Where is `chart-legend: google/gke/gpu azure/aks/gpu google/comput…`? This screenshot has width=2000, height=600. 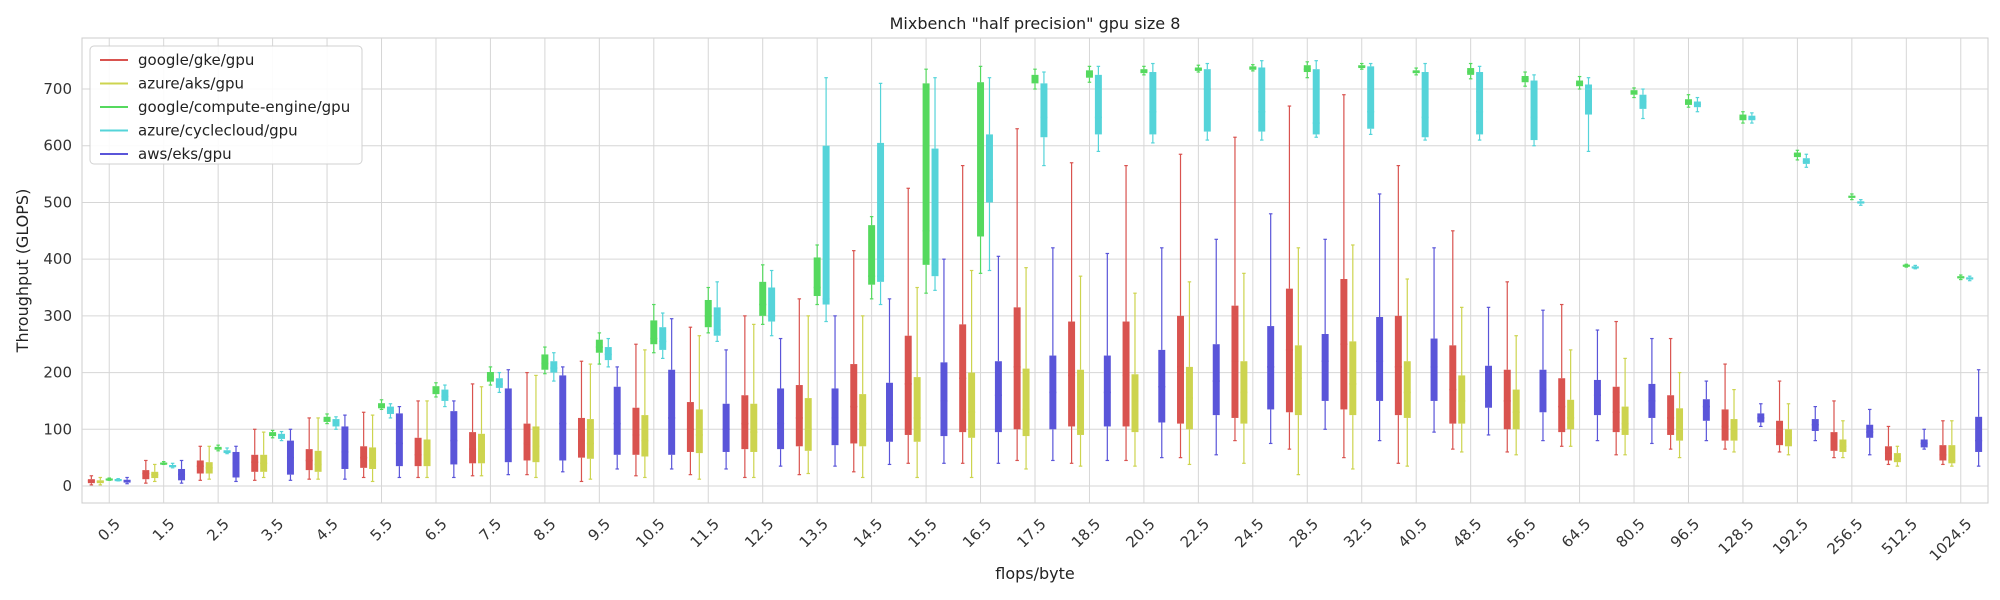 chart-legend: google/gke/gpu azure/aks/gpu google/comput… is located at coordinates (226, 105).